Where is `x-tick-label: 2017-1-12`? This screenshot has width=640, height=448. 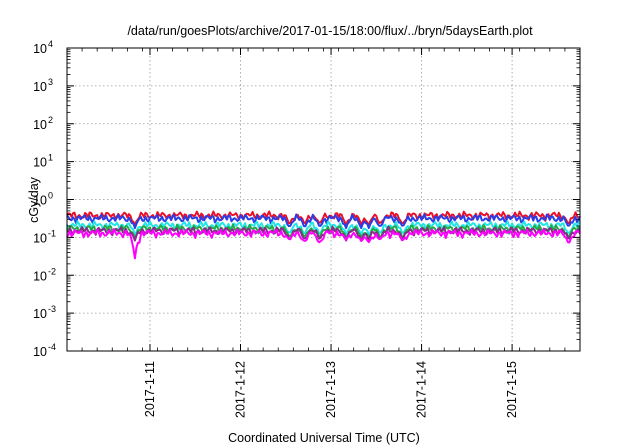
x-tick-label: 2017-1-12 is located at coordinates (241, 389).